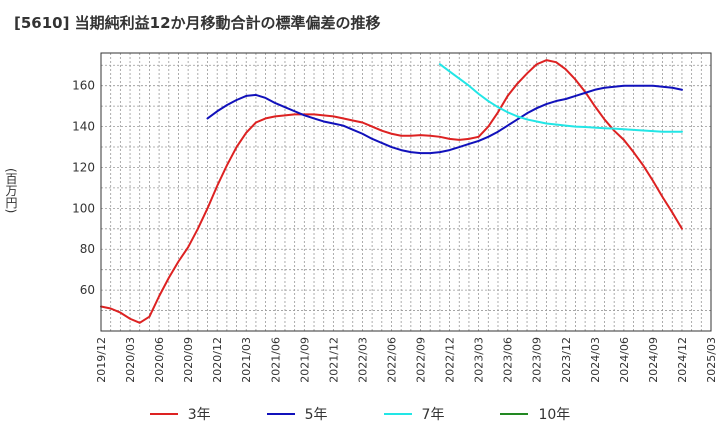  What do you see at coordinates (421, 360) in the screenshot?
I see `x-tick-label: 2022/09` at bounding box center [421, 360].